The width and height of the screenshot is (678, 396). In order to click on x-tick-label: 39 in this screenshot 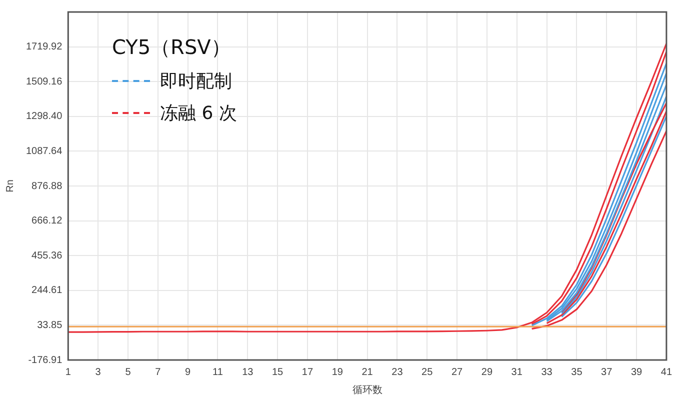, I will do `click(636, 372)`.